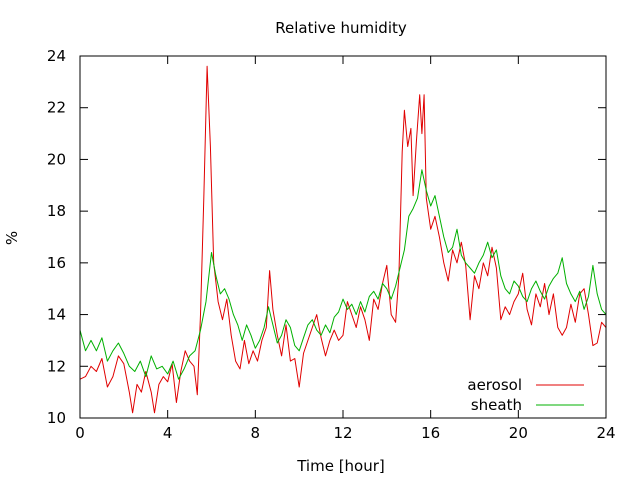 The image size is (640, 480). I want to click on legend: aerosol sheath, so click(525, 395).